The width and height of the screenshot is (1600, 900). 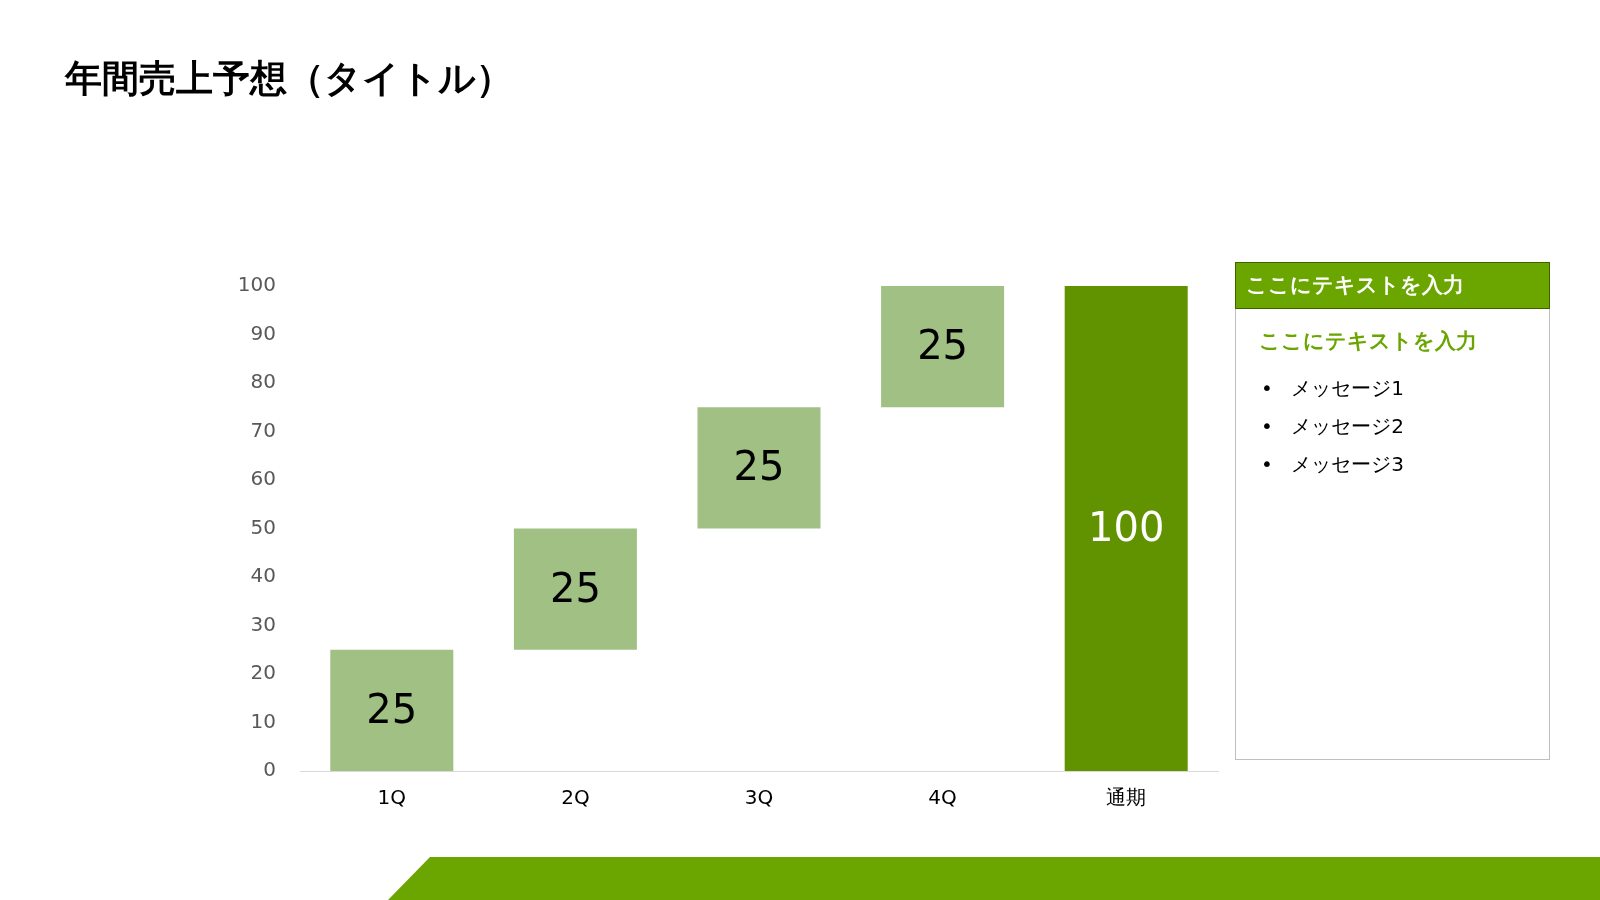 What do you see at coordinates (759, 797) in the screenshot?
I see `x-tick-label: 3Q` at bounding box center [759, 797].